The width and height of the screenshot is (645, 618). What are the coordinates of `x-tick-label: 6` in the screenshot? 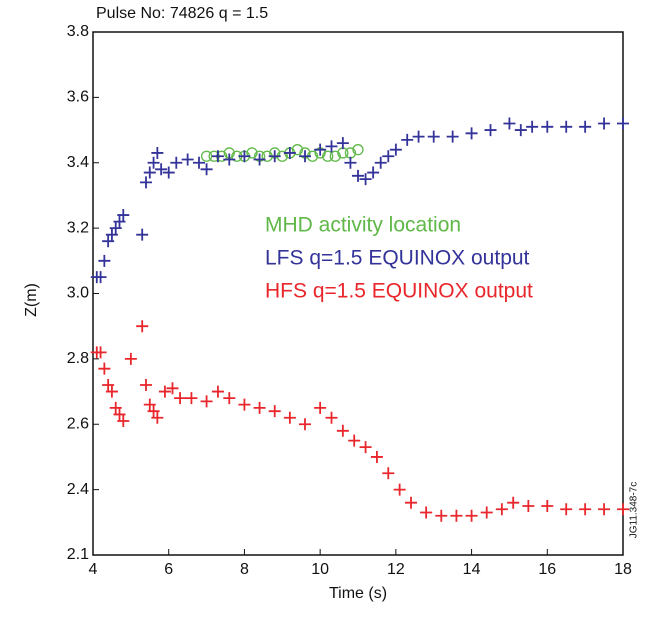 It's located at (168, 569).